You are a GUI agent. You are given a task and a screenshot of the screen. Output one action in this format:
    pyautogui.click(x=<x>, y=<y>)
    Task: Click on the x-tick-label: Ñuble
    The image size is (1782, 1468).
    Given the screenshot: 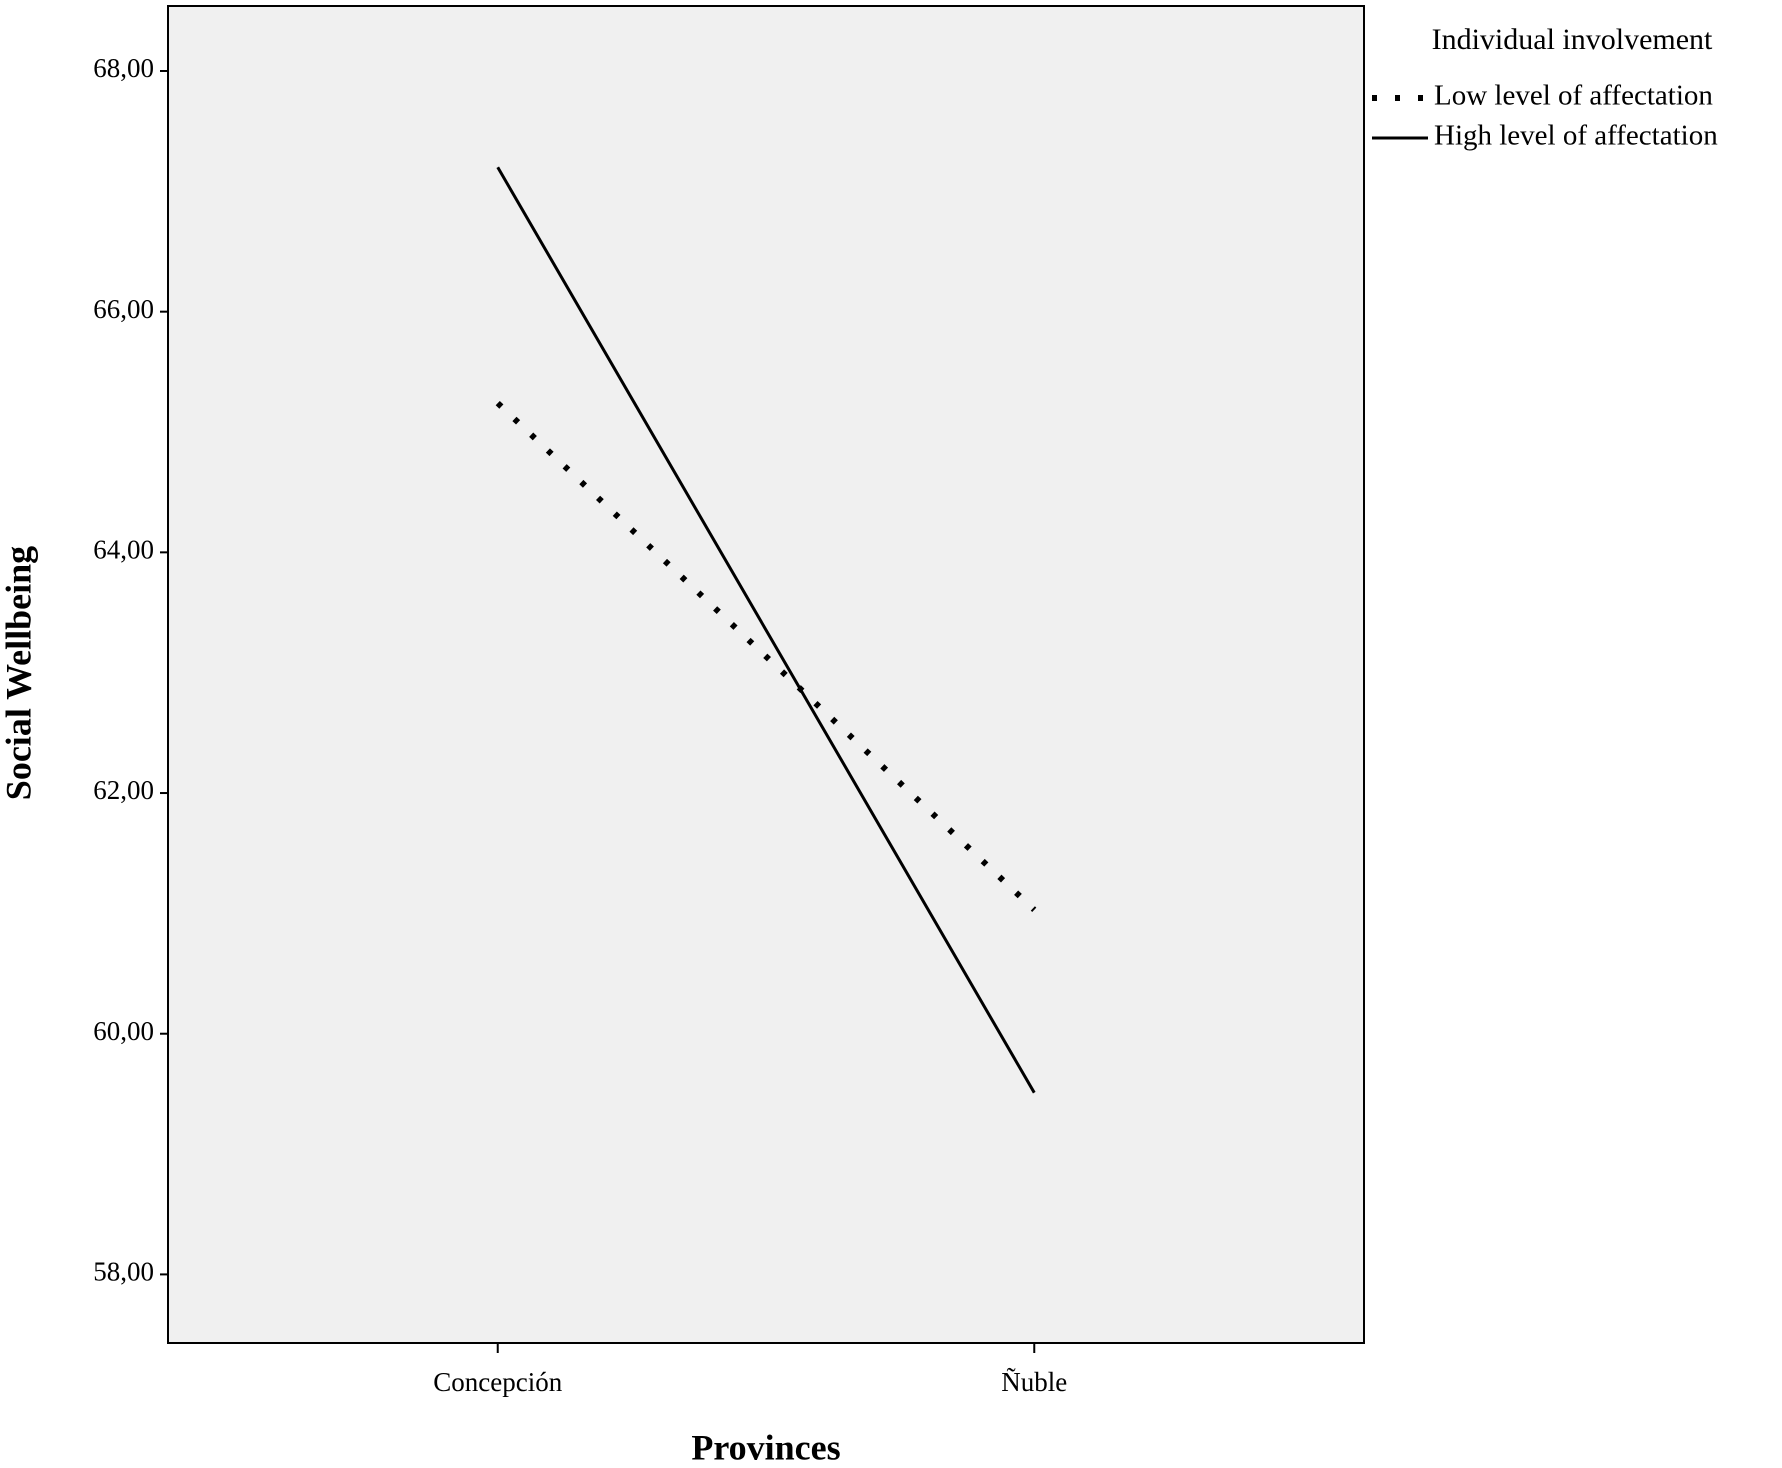 What is the action you would take?
    pyautogui.click(x=1034, y=1382)
    